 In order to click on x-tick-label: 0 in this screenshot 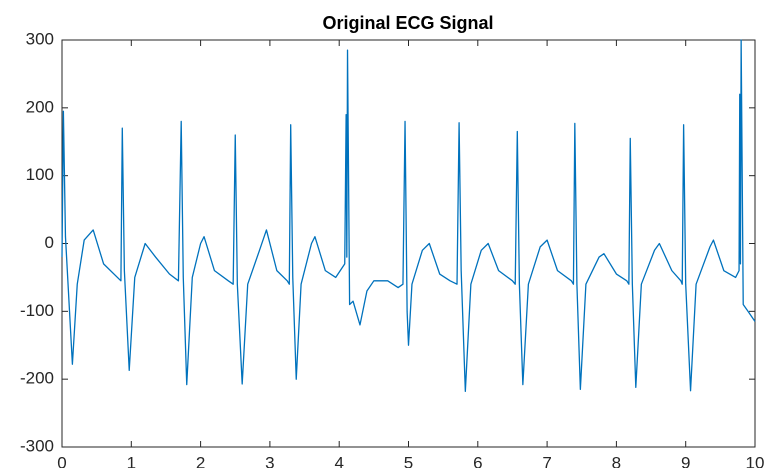, I will do `click(61, 460)`.